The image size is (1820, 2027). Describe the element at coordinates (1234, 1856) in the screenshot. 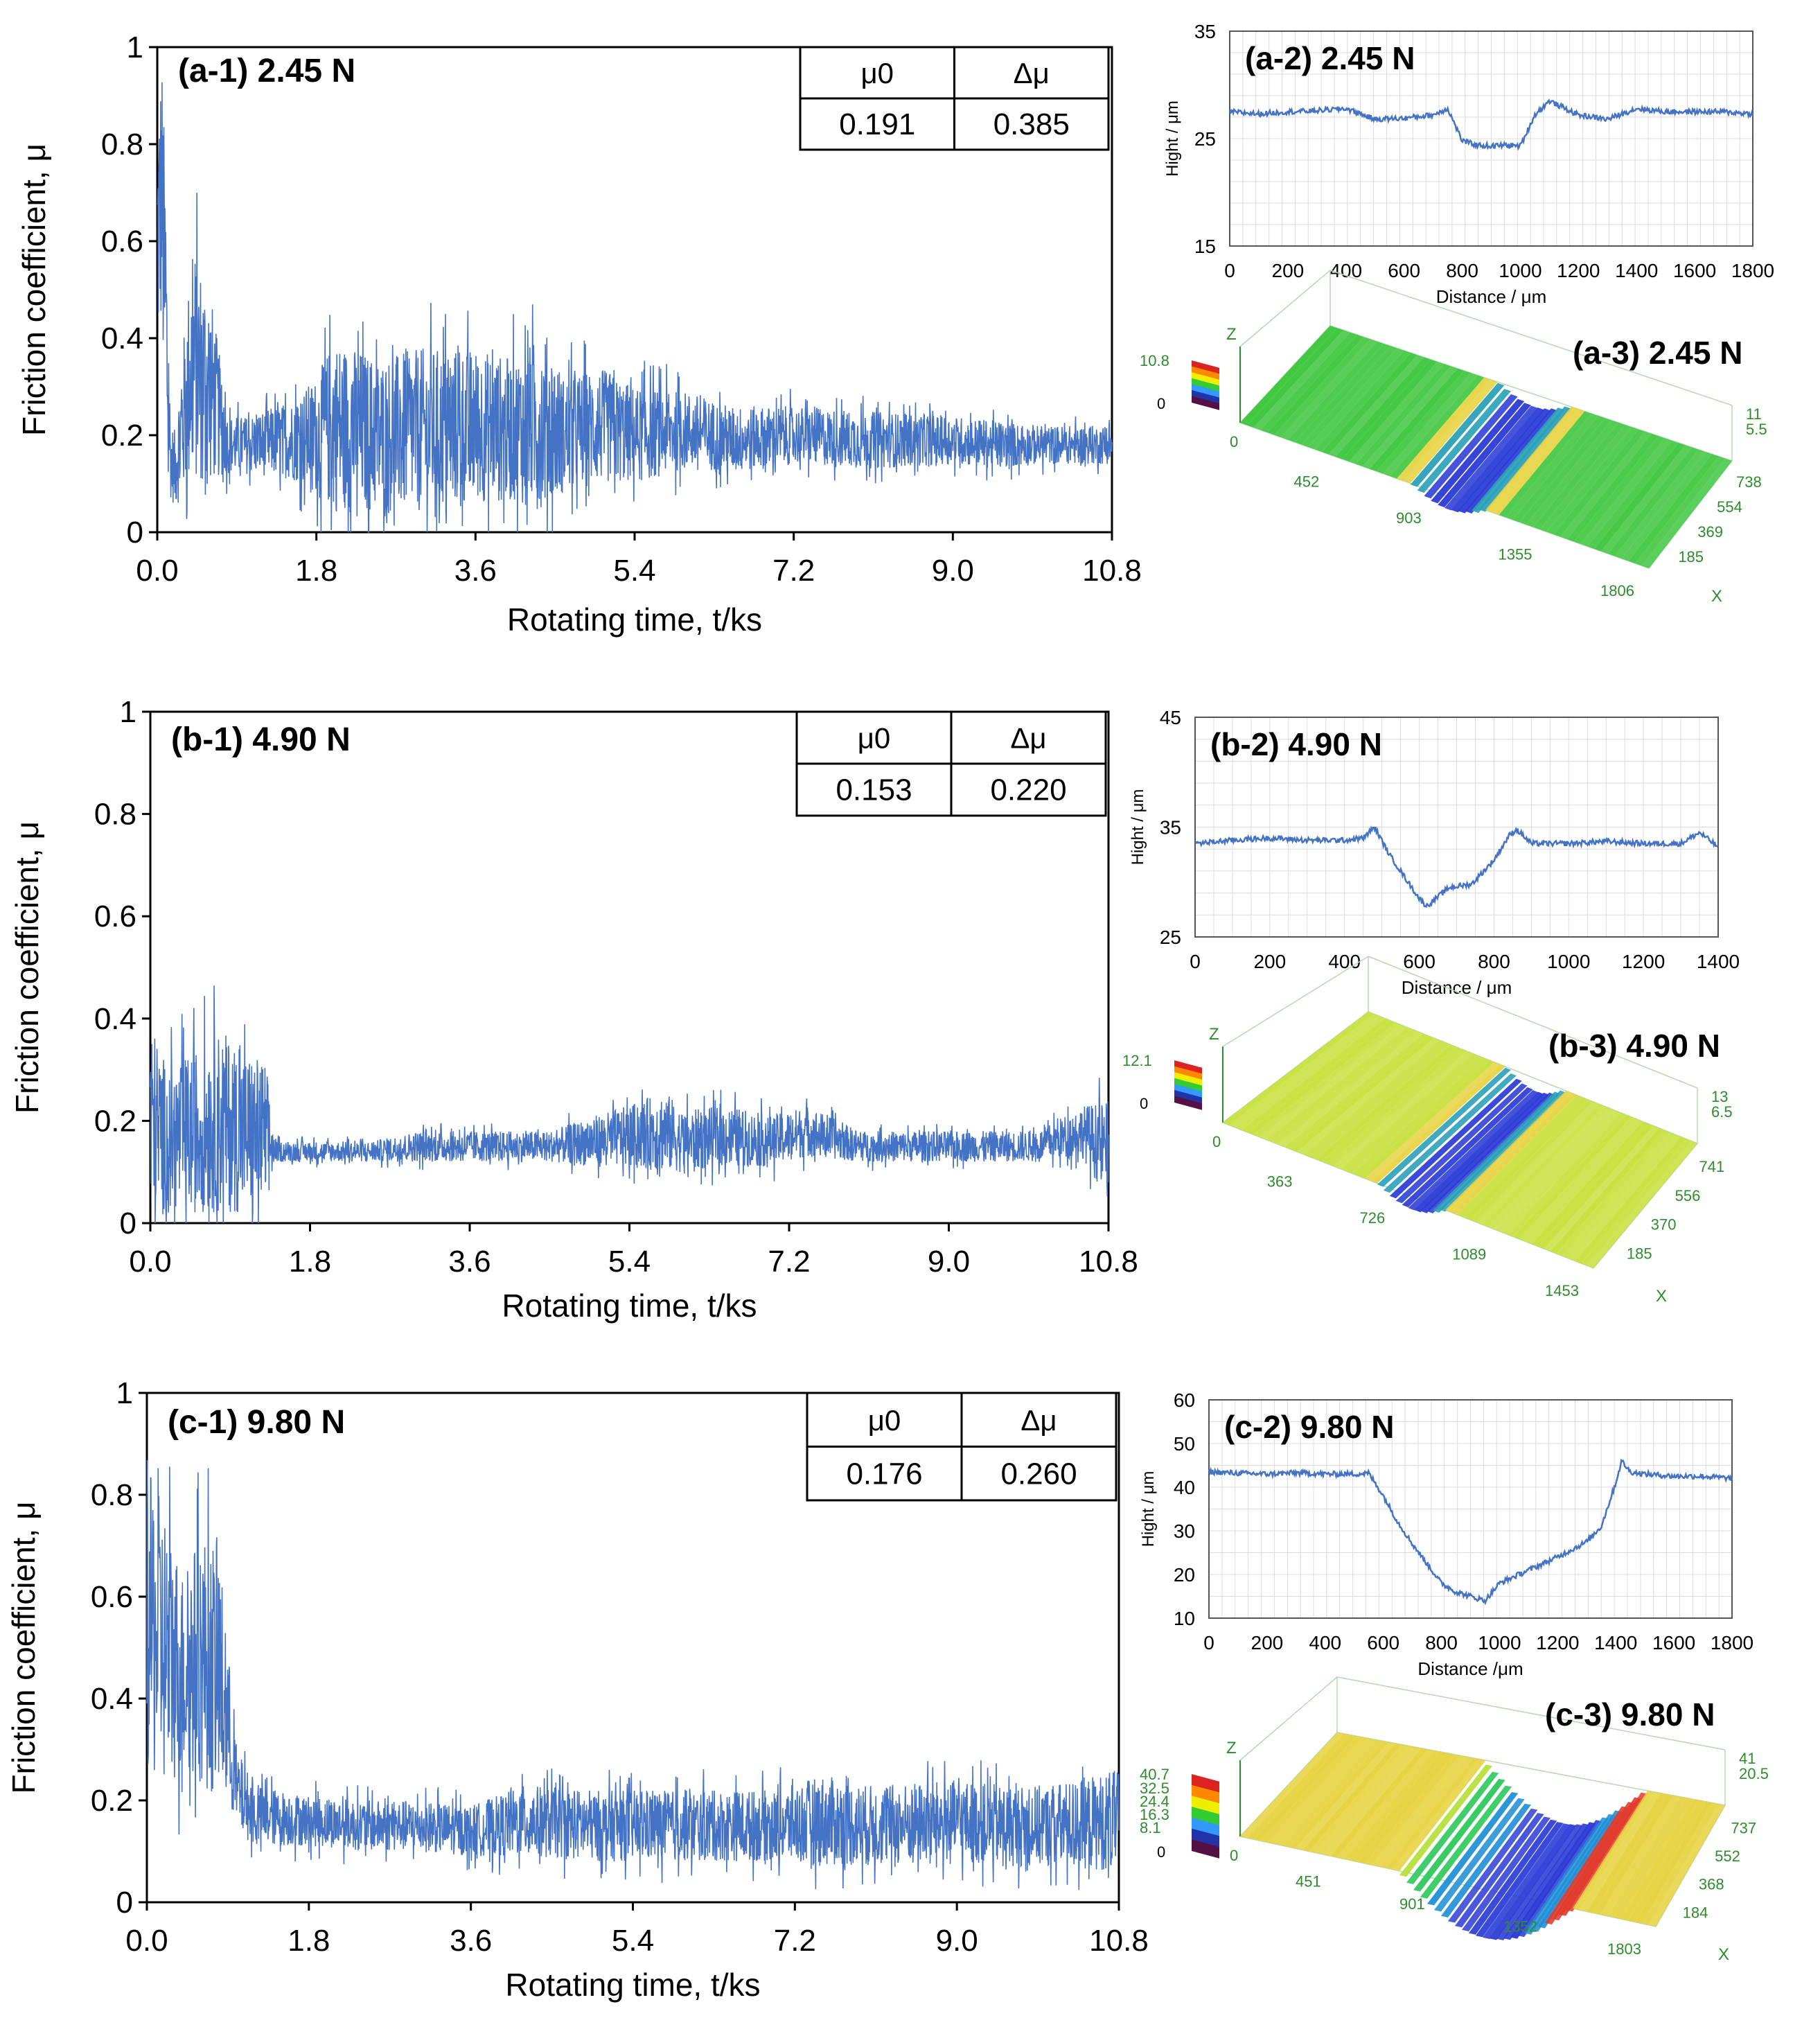

I see `surface-origin-label: 0` at that location.